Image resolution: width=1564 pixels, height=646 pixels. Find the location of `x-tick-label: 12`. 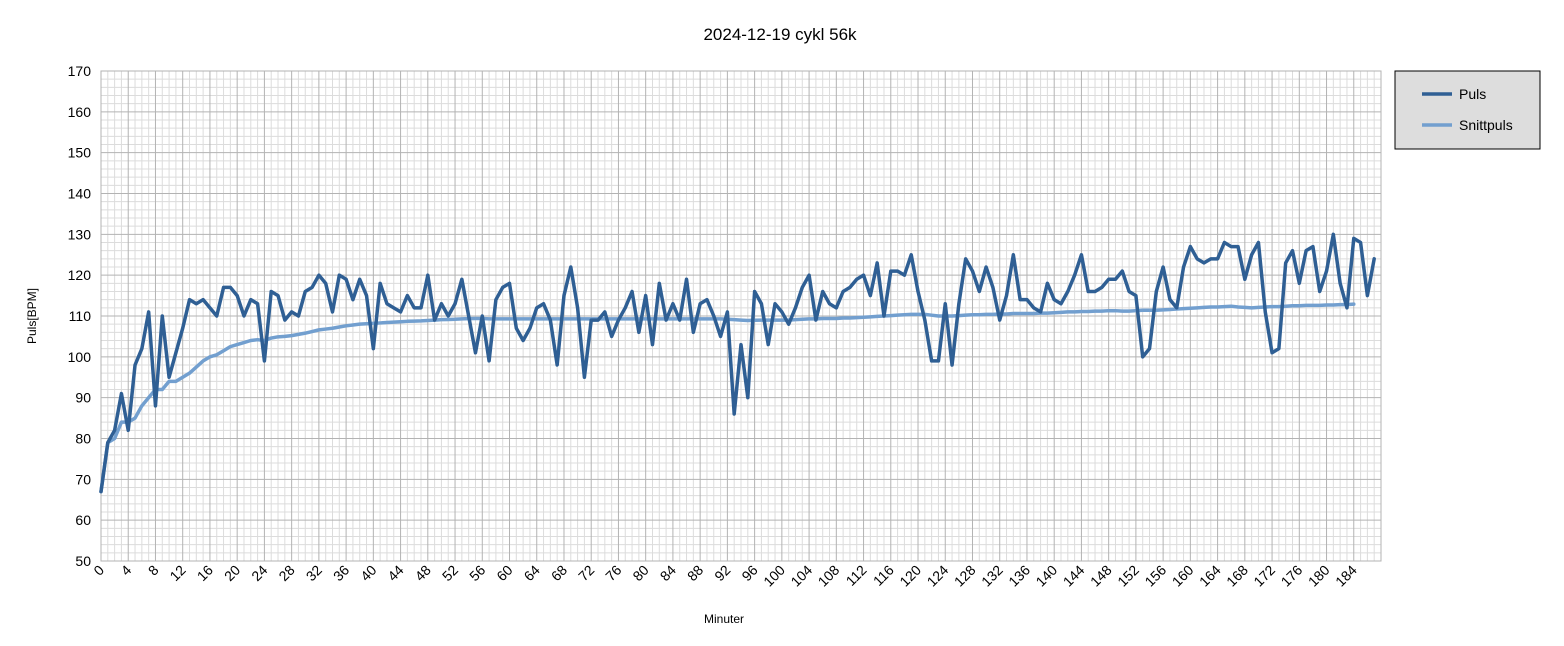

x-tick-label: 12 is located at coordinates (177, 573).